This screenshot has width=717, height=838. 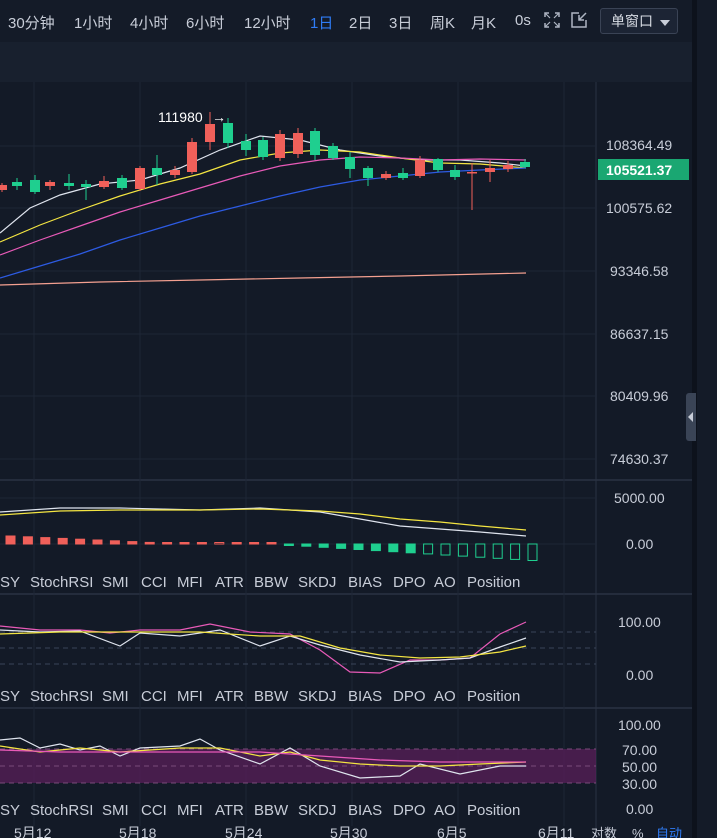 What do you see at coordinates (639, 675) in the screenshot?
I see `kdj-axis-label: 0.00` at bounding box center [639, 675].